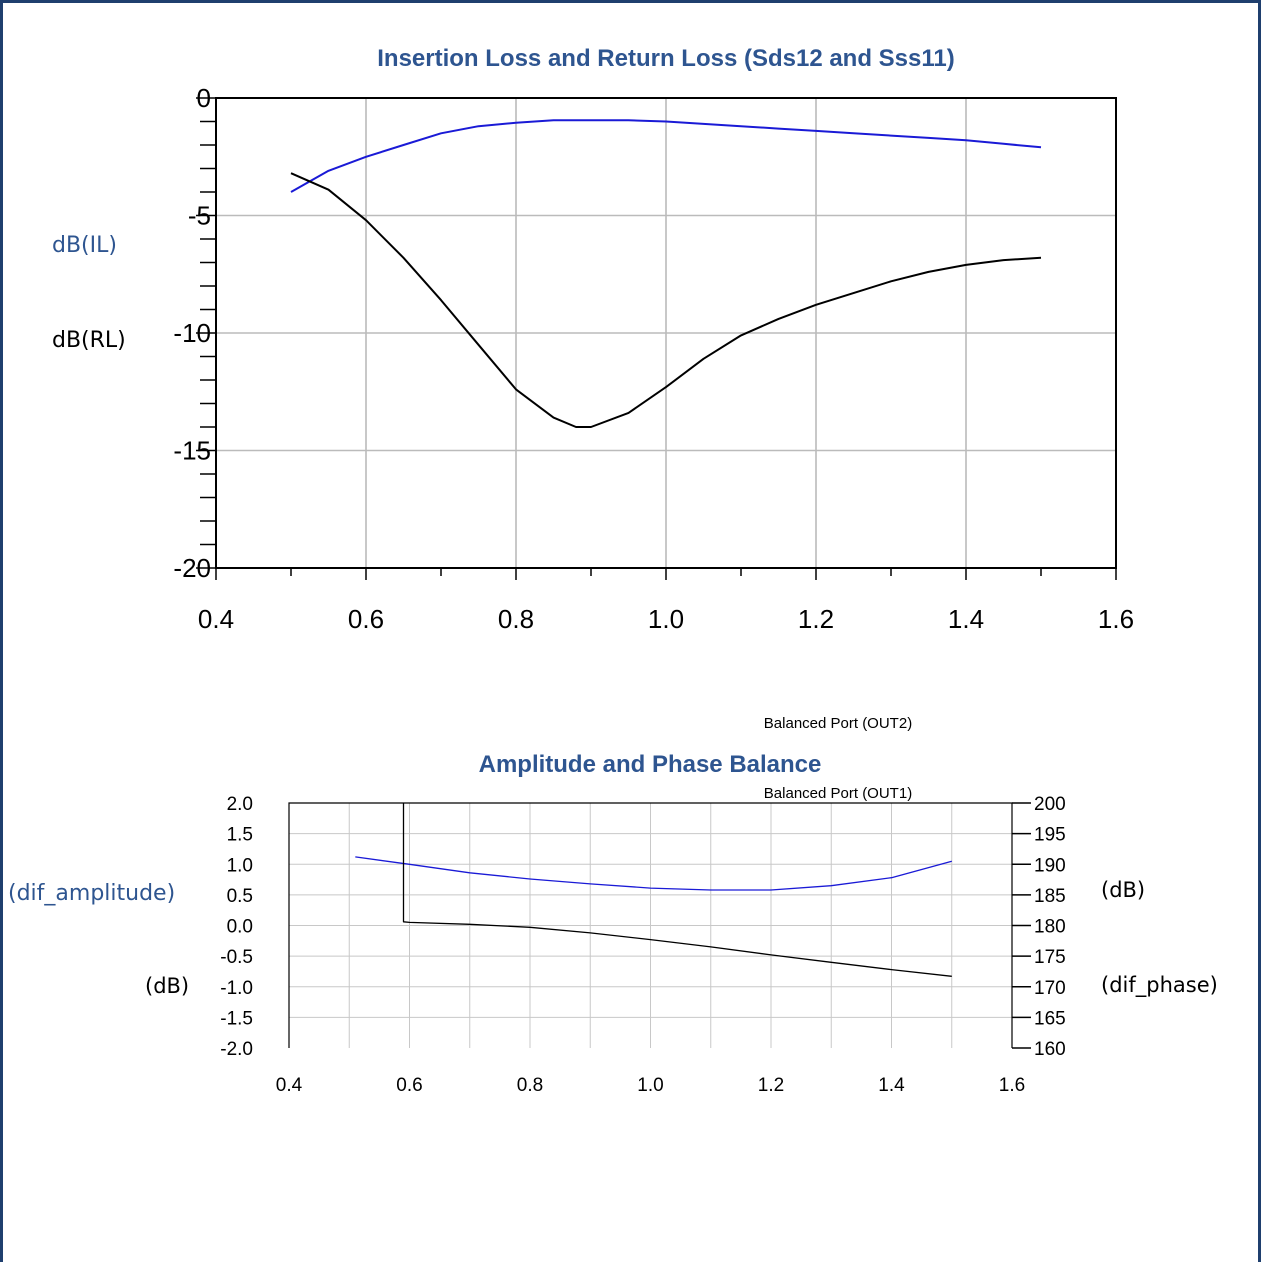  I want to click on chart2-ylabel-dif-amplitude: (dif_amplitude), so click(91, 893).